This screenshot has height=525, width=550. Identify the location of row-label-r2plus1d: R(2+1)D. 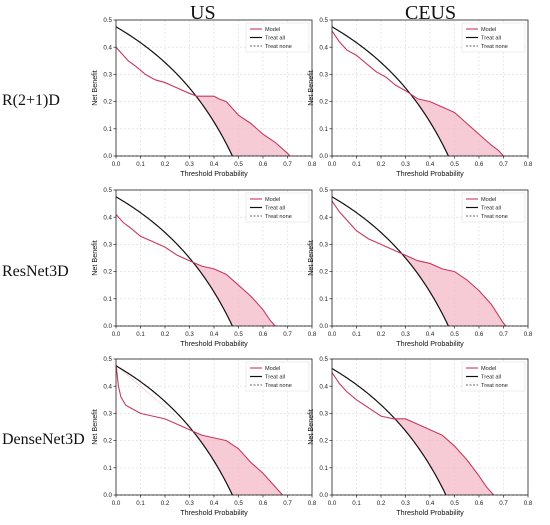
(31, 100).